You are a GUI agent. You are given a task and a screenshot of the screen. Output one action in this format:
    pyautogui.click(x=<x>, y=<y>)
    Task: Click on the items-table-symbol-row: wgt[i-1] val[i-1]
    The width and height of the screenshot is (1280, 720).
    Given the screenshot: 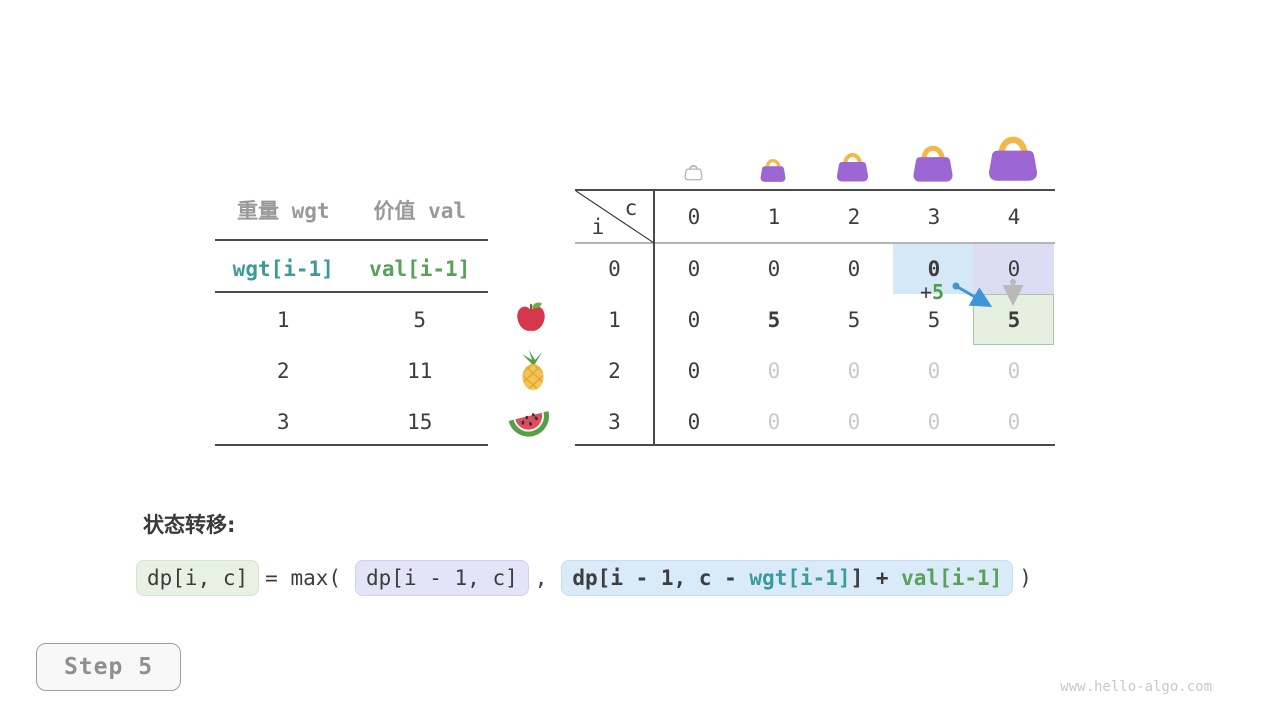 What is the action you would take?
    pyautogui.click(x=351, y=269)
    